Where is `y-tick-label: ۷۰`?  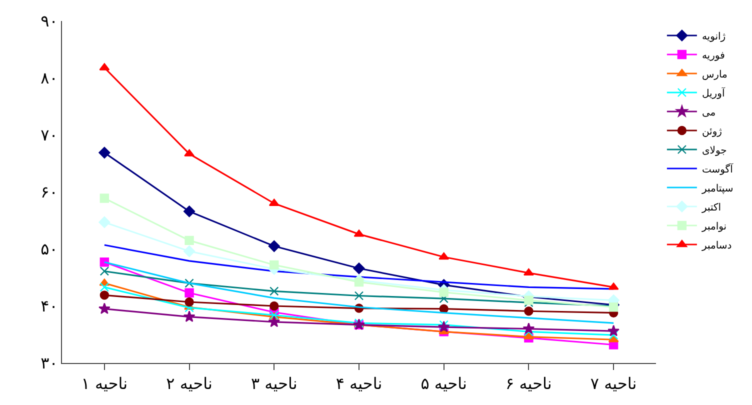
y-tick-label: ۷۰ is located at coordinates (49, 135).